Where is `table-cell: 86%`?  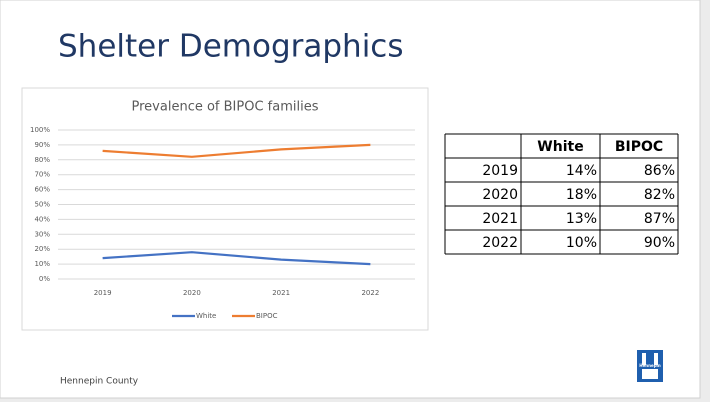
table-cell: 86% is located at coordinates (659, 171).